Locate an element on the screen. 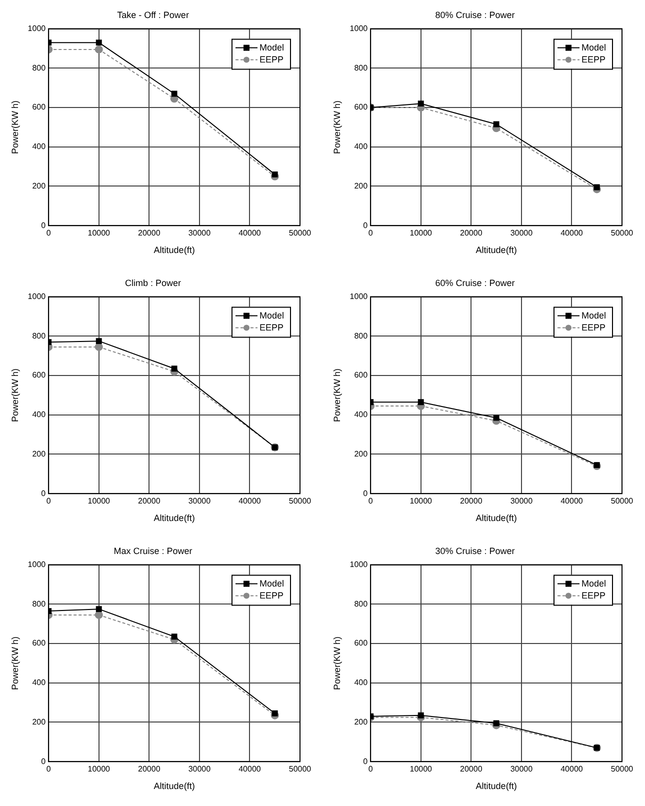  chart-title: Max Cruise : Power is located at coordinates (153, 551).